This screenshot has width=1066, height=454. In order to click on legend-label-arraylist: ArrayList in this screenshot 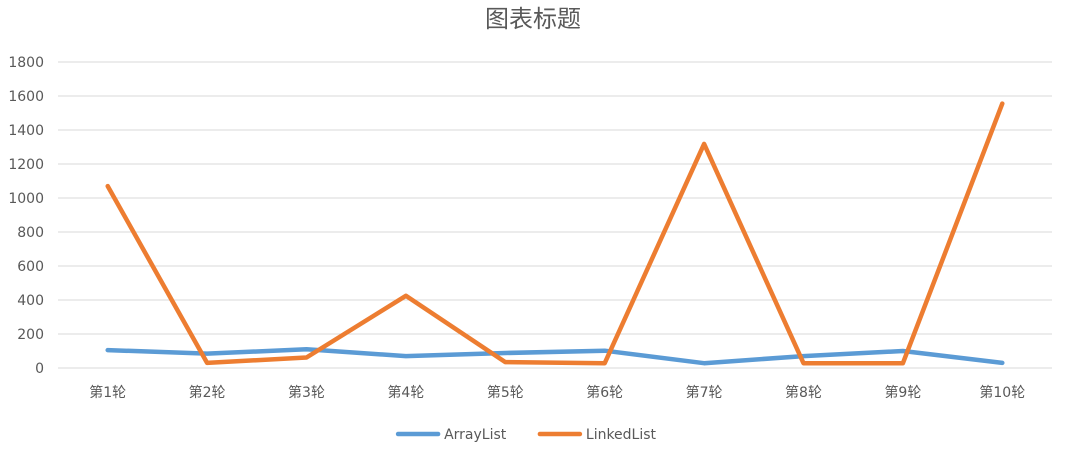, I will do `click(475, 435)`.